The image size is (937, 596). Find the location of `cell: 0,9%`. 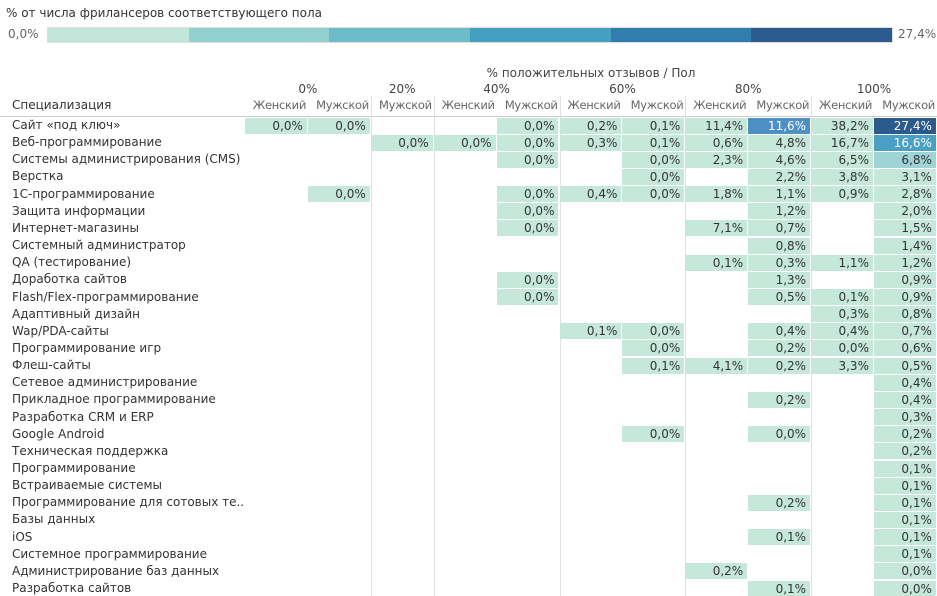

cell: 0,9% is located at coordinates (905, 297).